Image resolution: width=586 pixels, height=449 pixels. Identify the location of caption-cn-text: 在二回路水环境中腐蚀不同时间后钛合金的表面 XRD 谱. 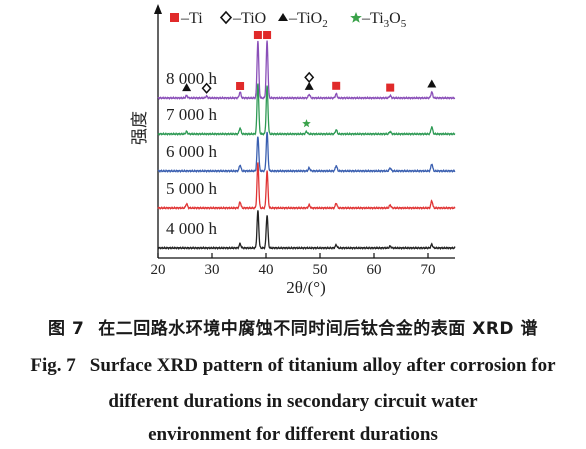
(318, 329).